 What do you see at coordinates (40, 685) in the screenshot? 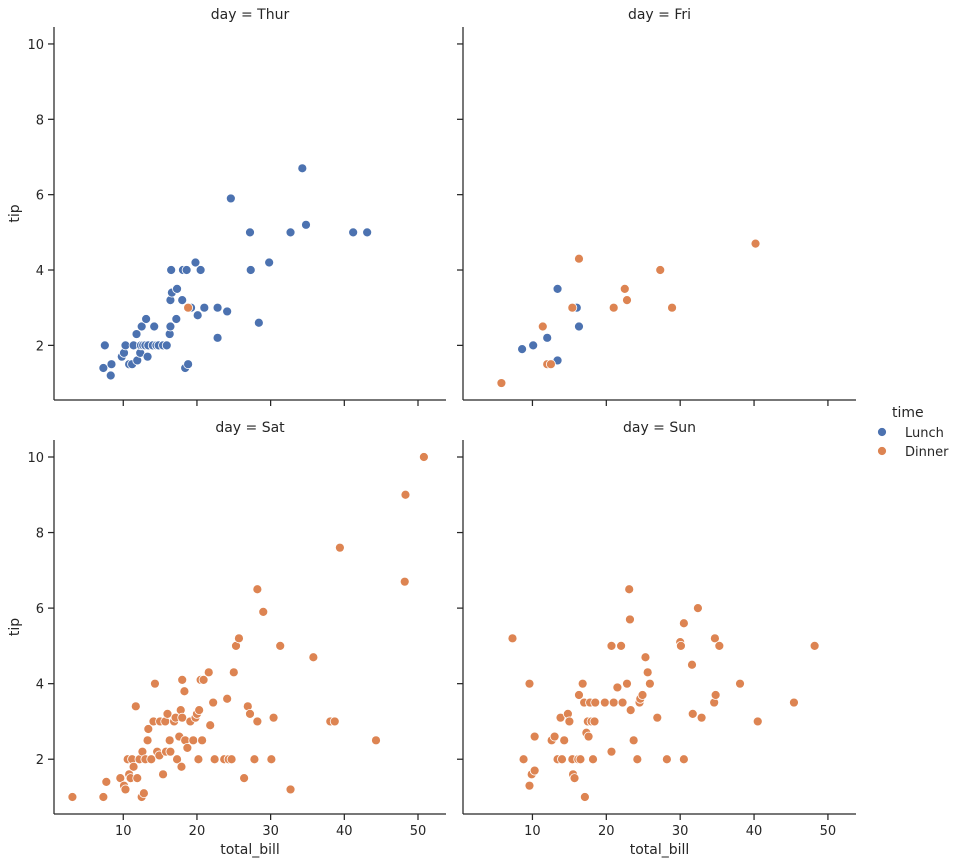
I see `y-tick-label: 4` at bounding box center [40, 685].